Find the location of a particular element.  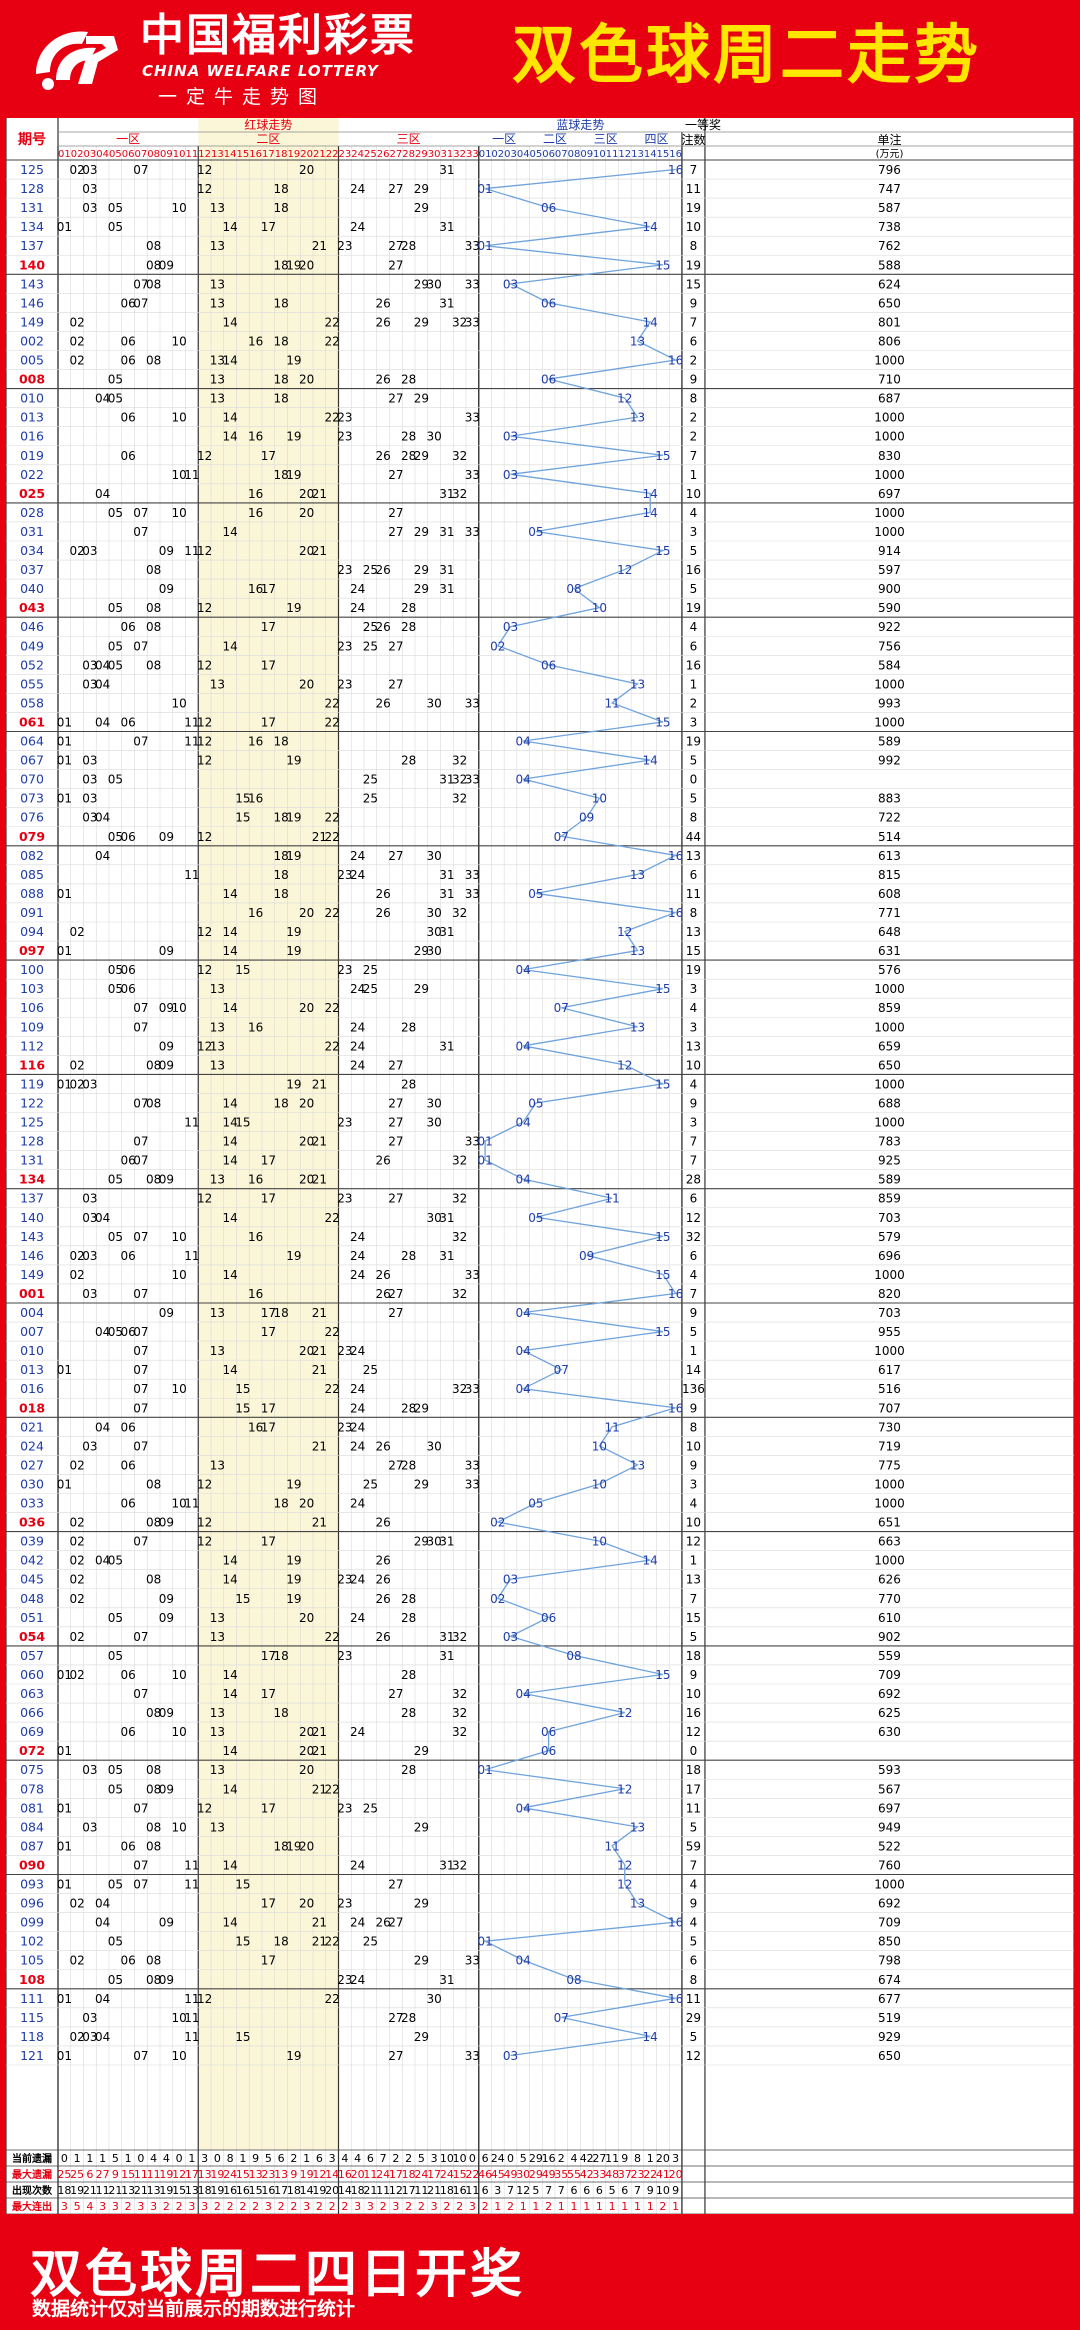

red-ball: 27 is located at coordinates (395, 399).